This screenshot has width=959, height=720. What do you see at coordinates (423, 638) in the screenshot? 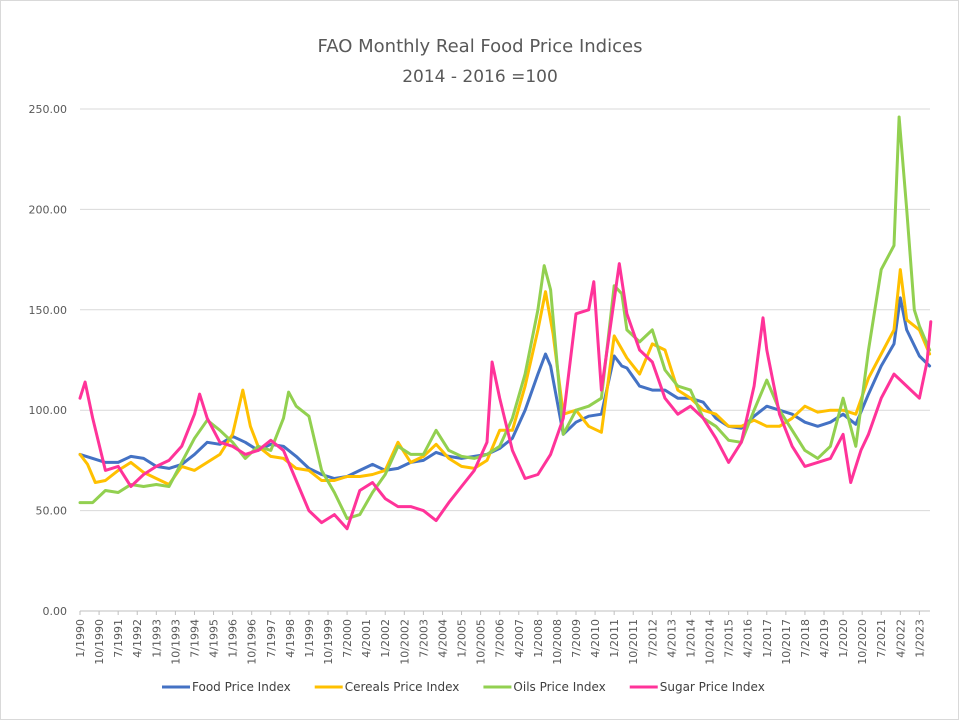
I see `x-tick-label: 7/2003` at bounding box center [423, 638].